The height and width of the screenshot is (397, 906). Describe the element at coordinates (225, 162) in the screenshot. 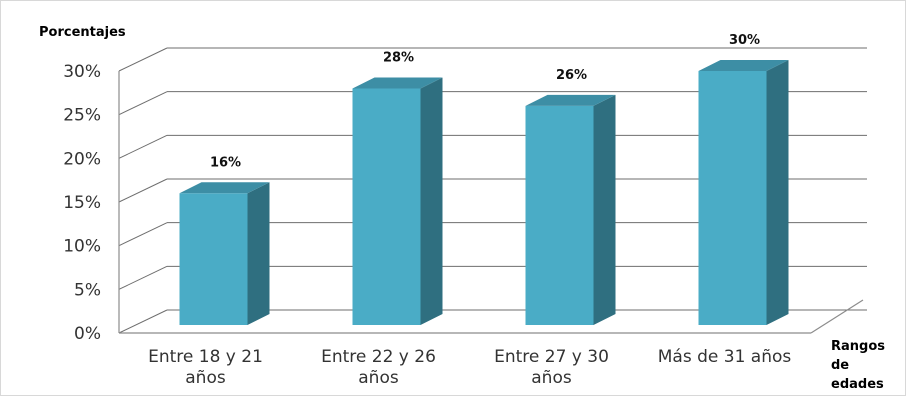

I see `data-label: 16%` at that location.